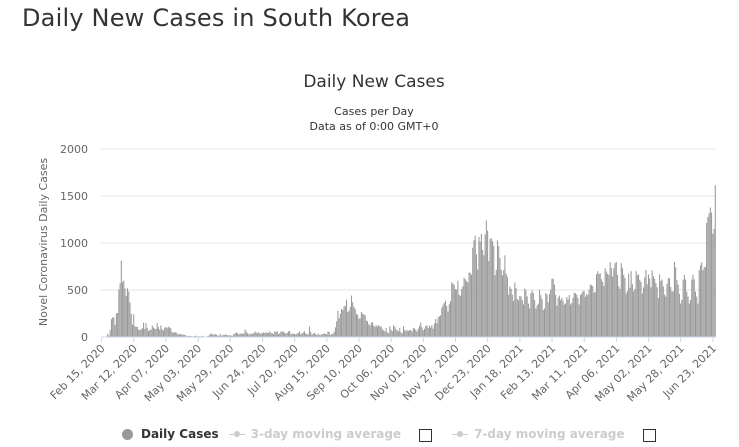 Image resolution: width=739 pixels, height=447 pixels. I want to click on legend-item-3day-average: 3-day moving average, so click(335, 434).